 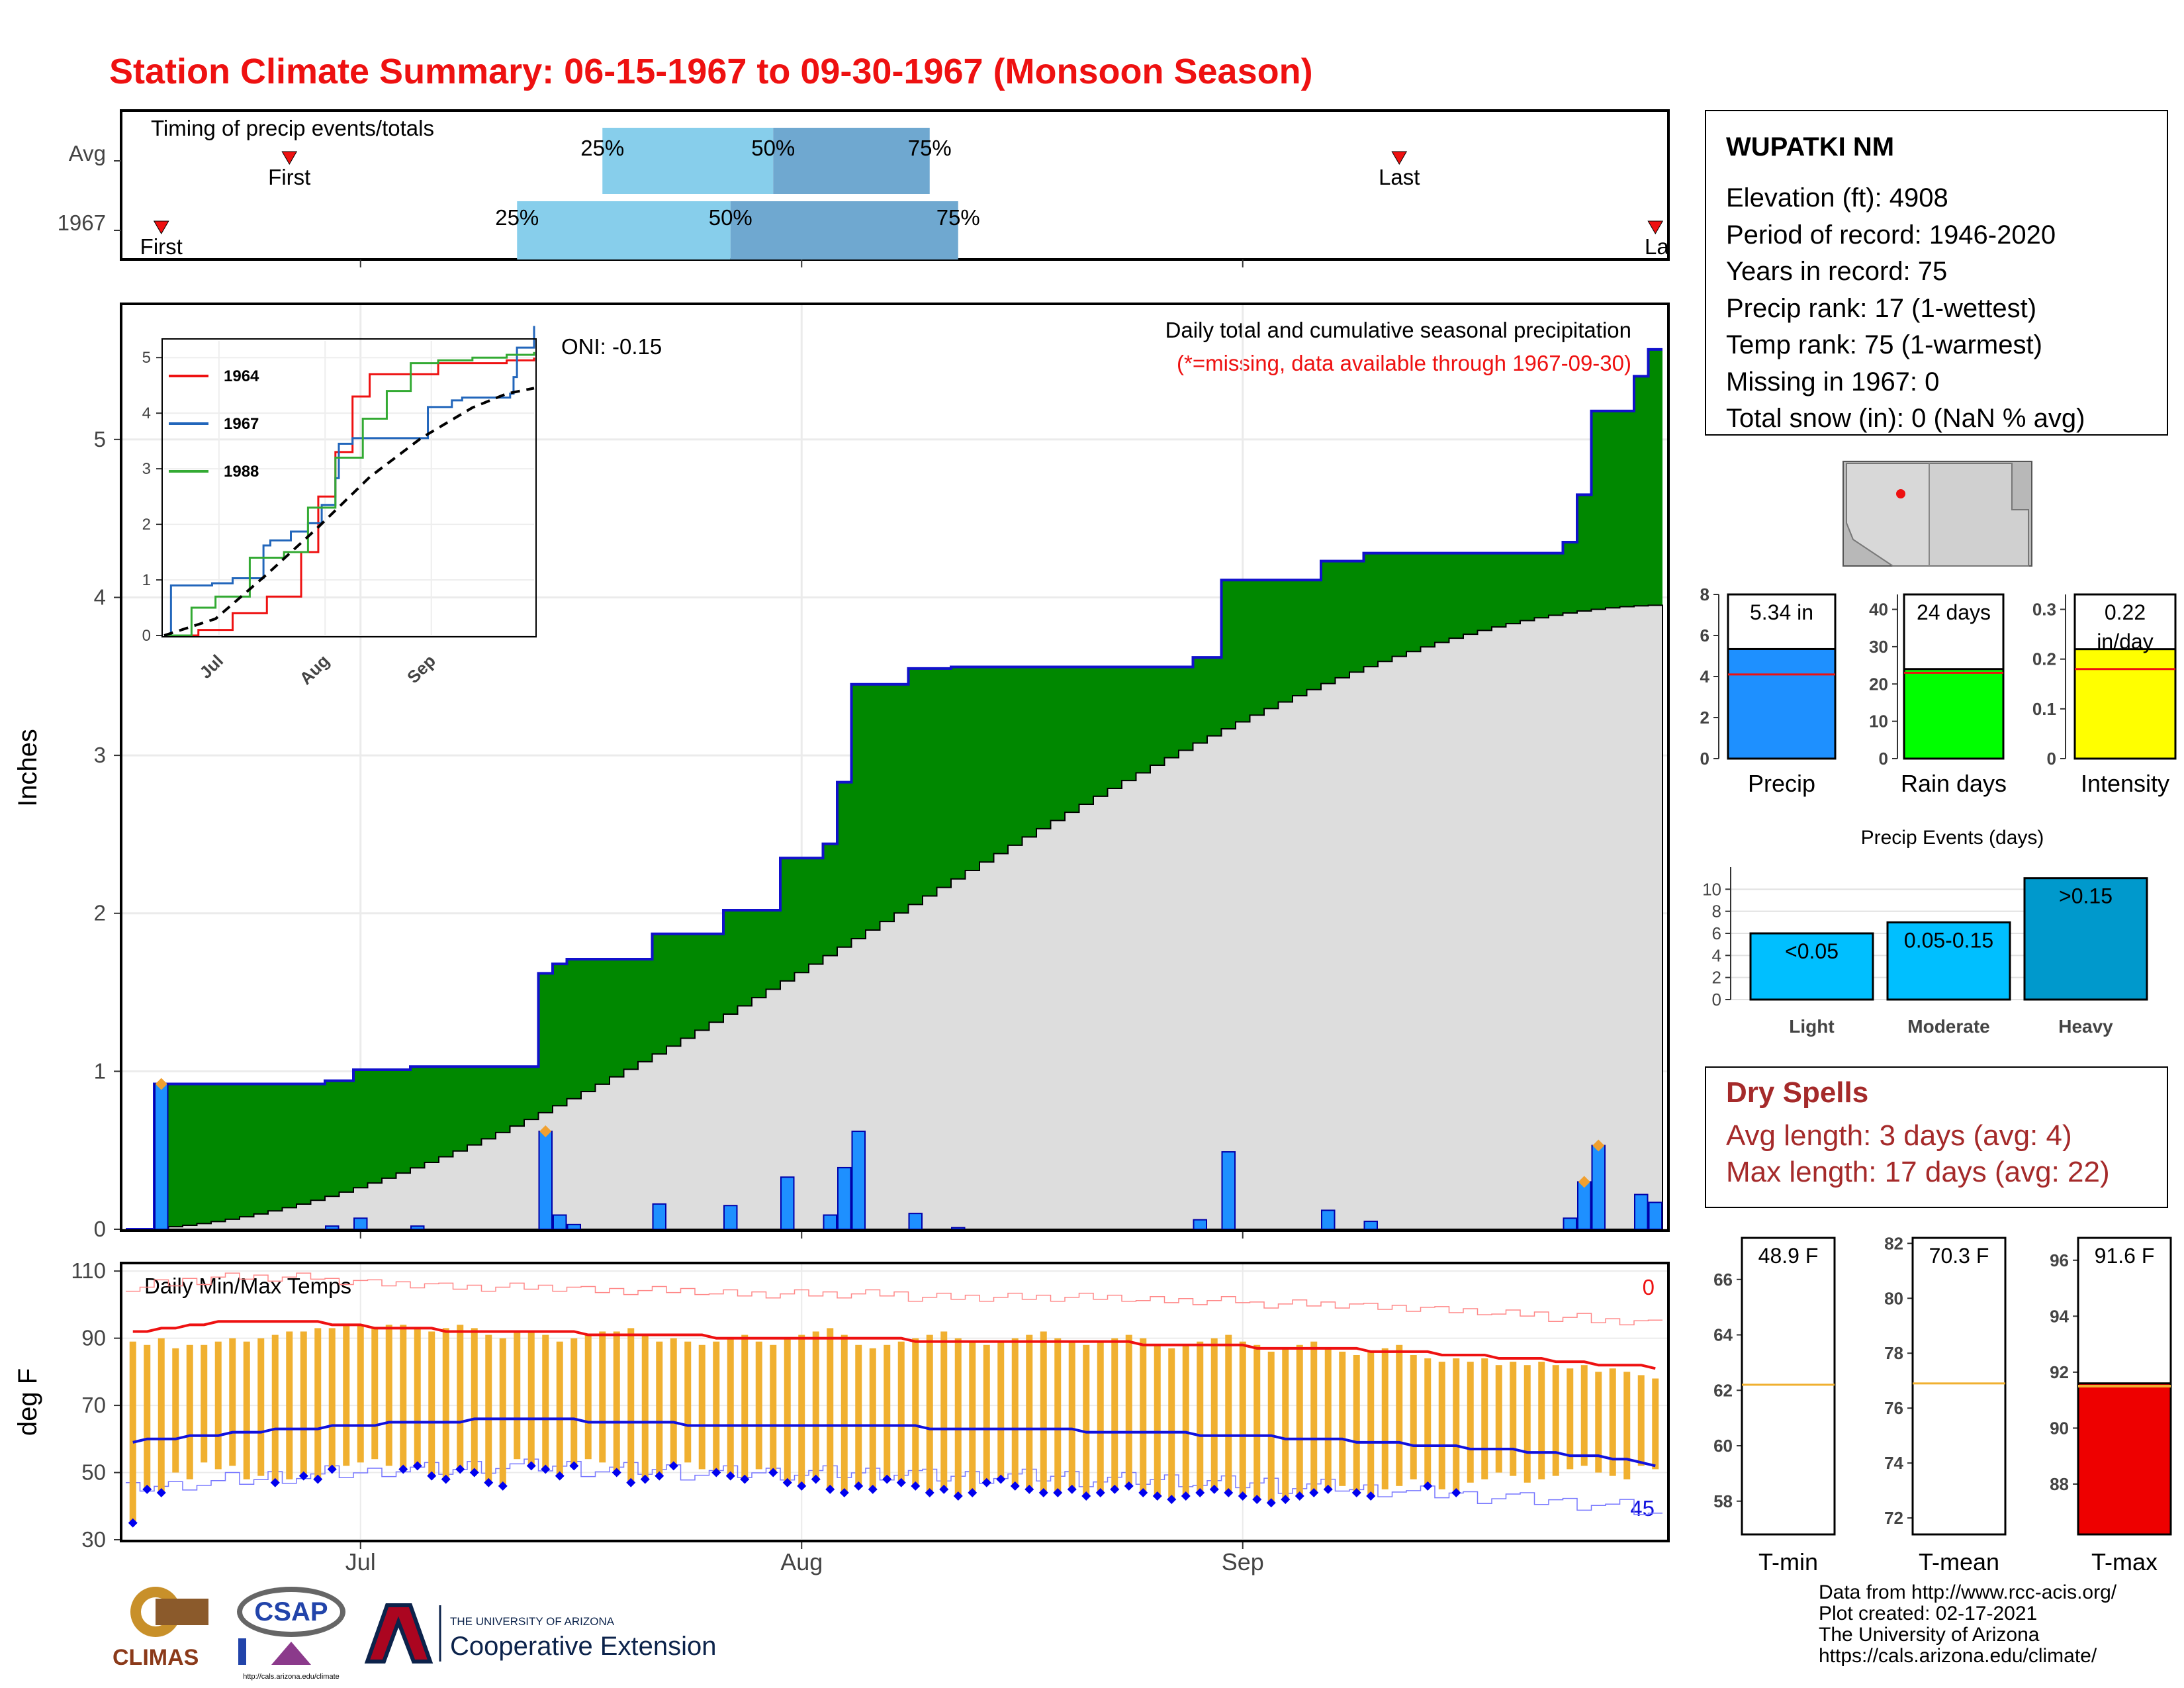 I want to click on temp-y-axis-label: deg F, so click(x=28, y=1402).